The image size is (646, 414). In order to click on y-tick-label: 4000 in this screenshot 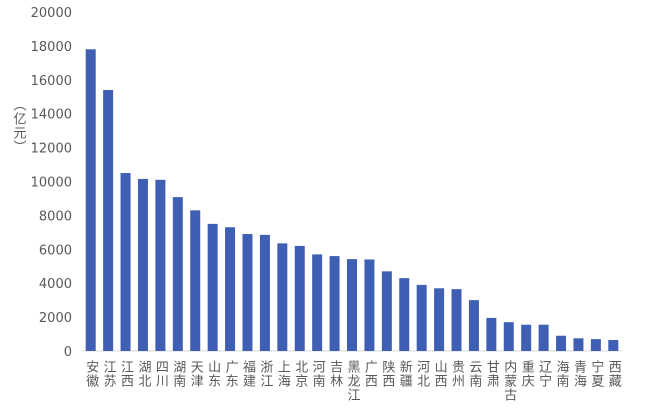, I will do `click(55, 284)`.